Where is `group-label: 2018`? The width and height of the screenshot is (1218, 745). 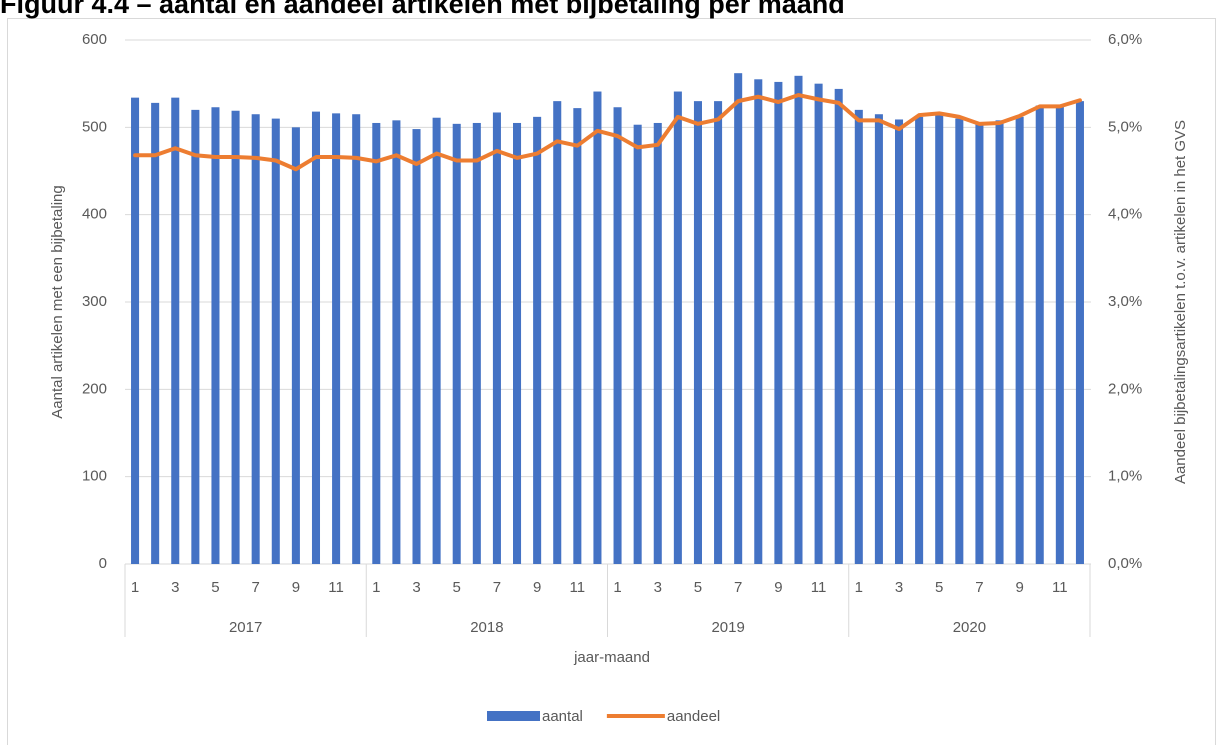 group-label: 2018 is located at coordinates (486, 627).